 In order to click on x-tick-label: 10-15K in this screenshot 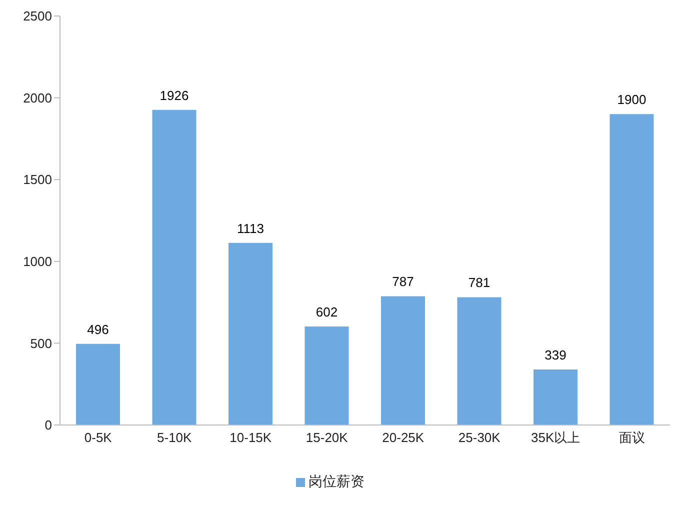, I will do `click(251, 438)`.